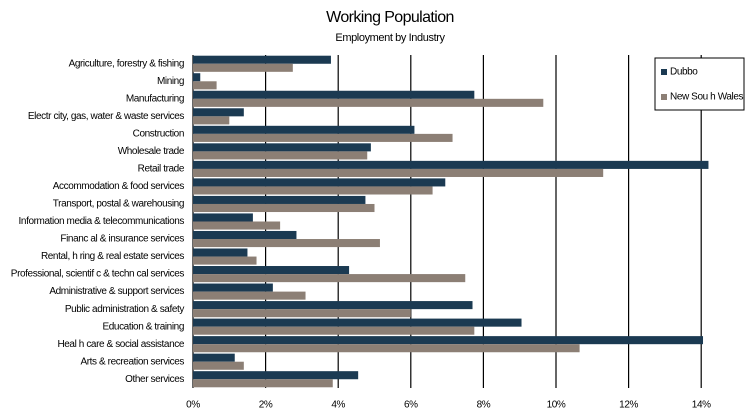 This screenshot has width=746, height=412. I want to click on y-tick-label: Information media & telecommunications, so click(102, 221).